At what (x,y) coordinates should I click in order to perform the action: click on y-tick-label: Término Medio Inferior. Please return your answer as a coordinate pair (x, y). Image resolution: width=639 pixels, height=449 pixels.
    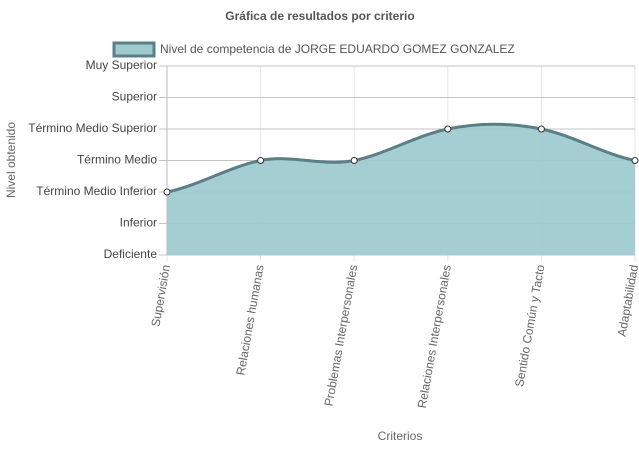
    Looking at the image, I should click on (96, 191).